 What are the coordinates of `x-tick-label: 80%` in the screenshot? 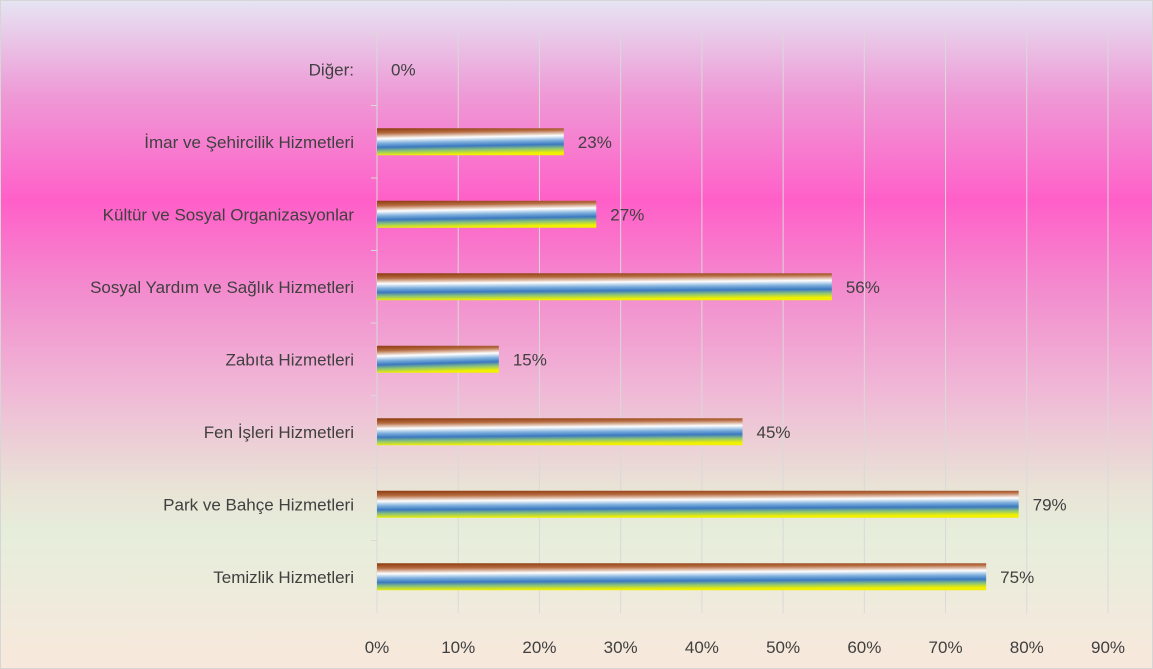 It's located at (1027, 647).